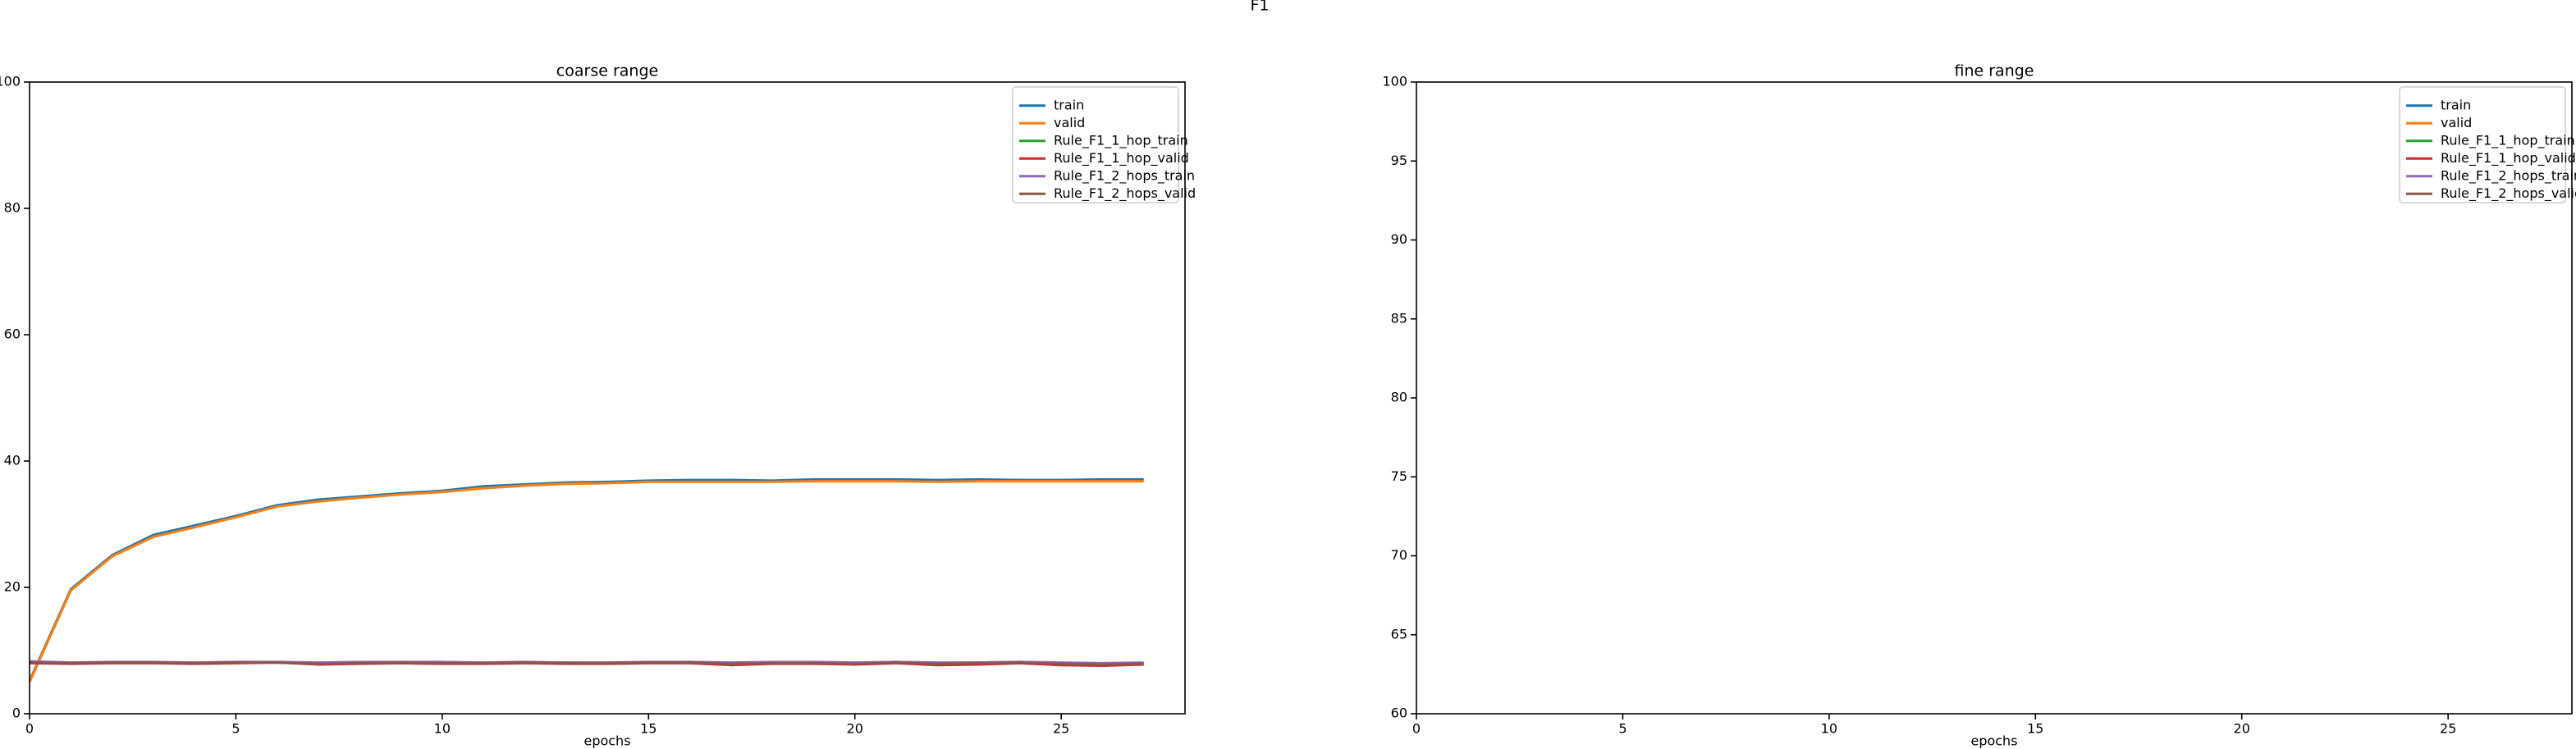 The width and height of the screenshot is (2576, 749). Describe the element at coordinates (1399, 318) in the screenshot. I see `y-tick-label: 85` at that location.